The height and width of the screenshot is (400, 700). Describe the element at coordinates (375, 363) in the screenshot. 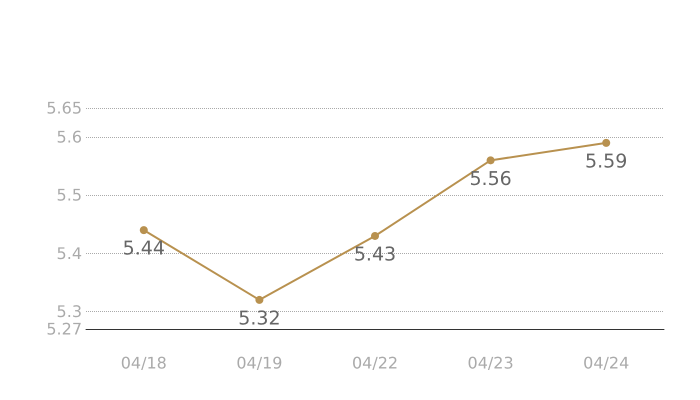

I see `x-tick-label: 04/22` at that location.